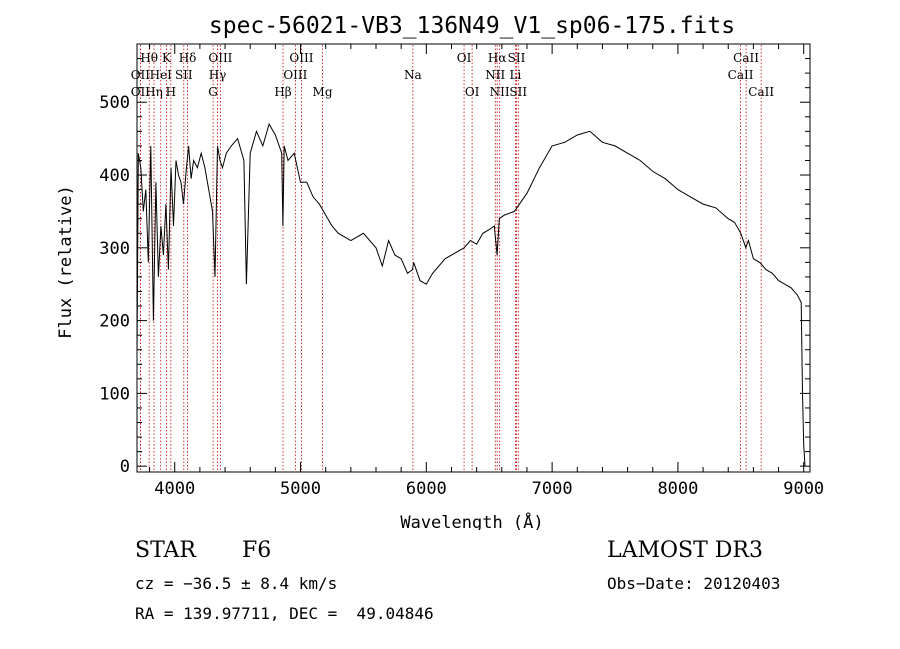  Describe the element at coordinates (114, 249) in the screenshot. I see `y-tick-label: 300` at that location.